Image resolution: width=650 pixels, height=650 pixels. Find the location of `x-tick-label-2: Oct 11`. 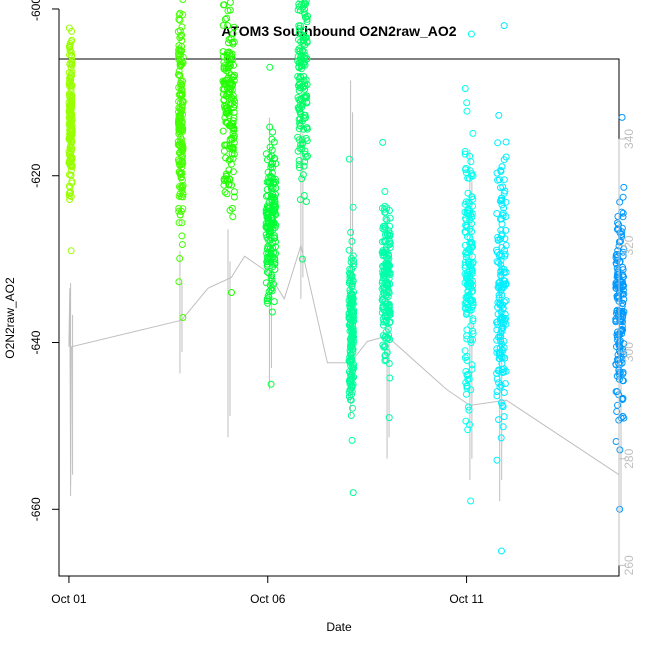

x-tick-label-2: Oct 11 is located at coordinates (466, 599).